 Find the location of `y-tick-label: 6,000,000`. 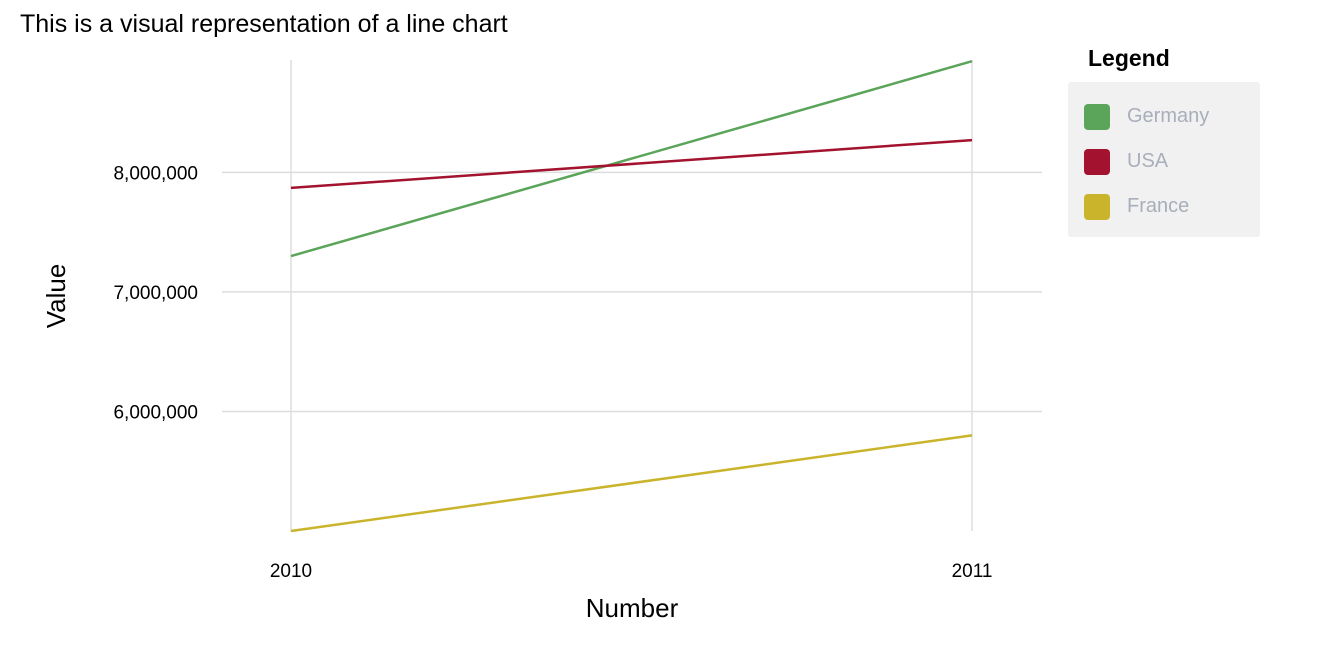

y-tick-label: 6,000,000 is located at coordinates (155, 412).